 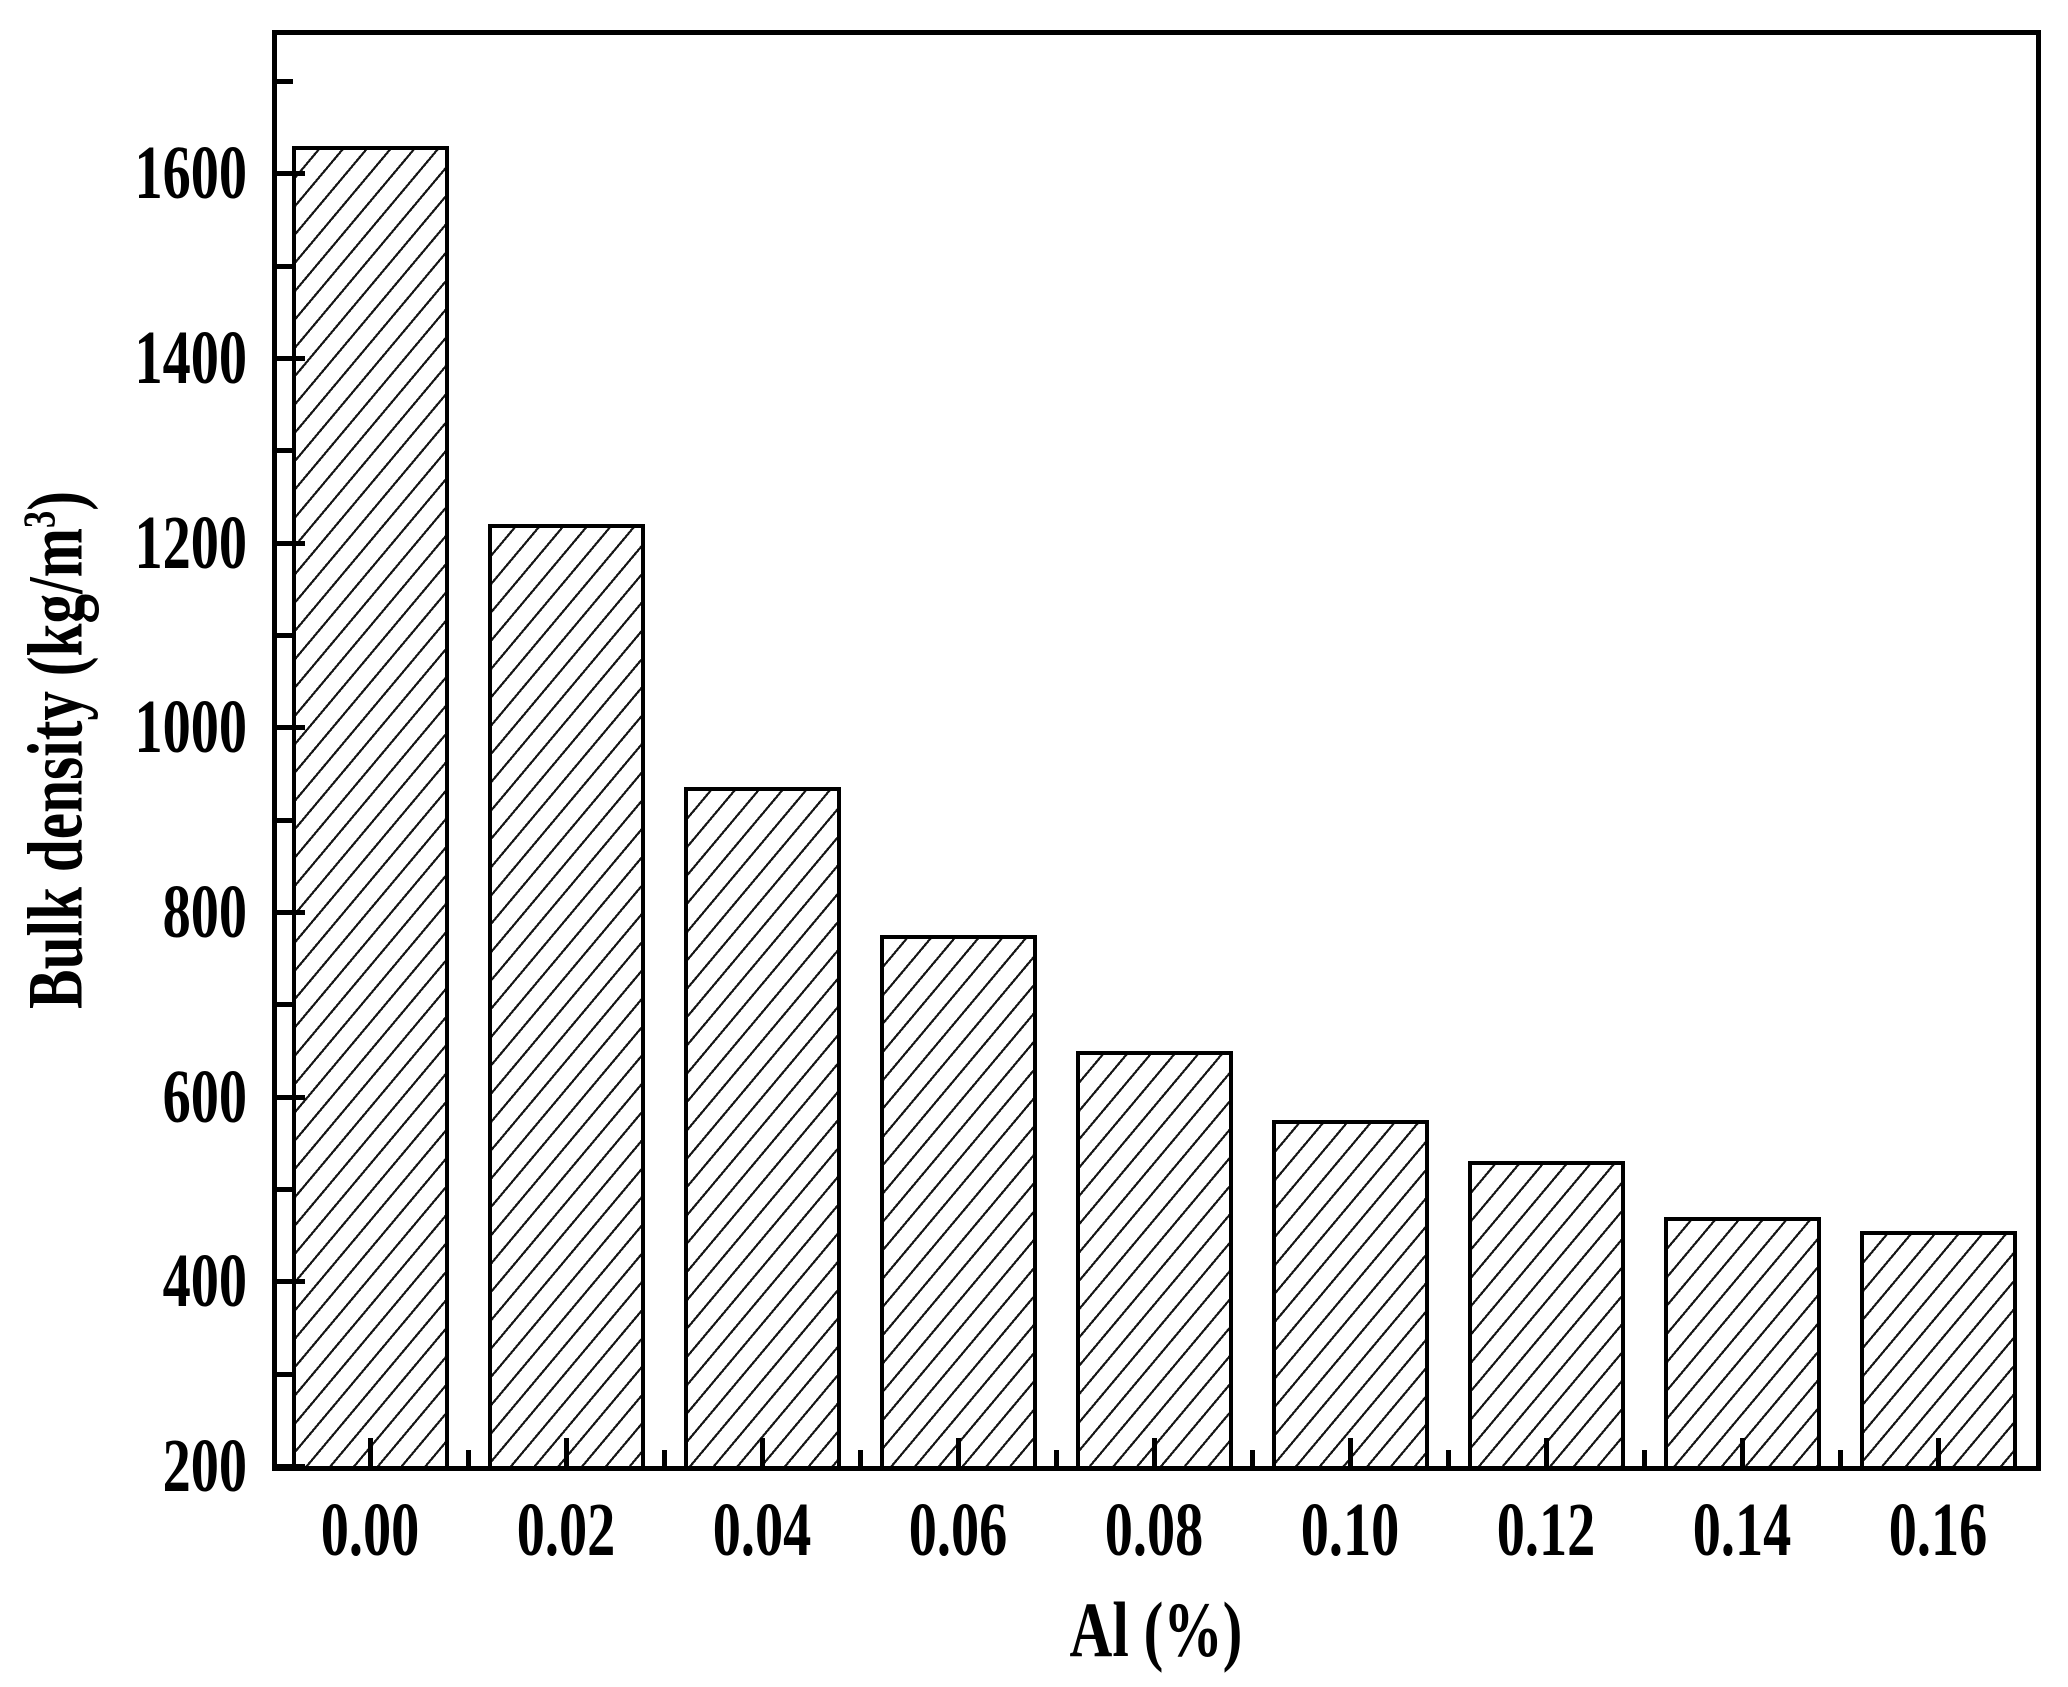 I want to click on x-tick-label-0.06: 0.06, so click(x=958, y=1530).